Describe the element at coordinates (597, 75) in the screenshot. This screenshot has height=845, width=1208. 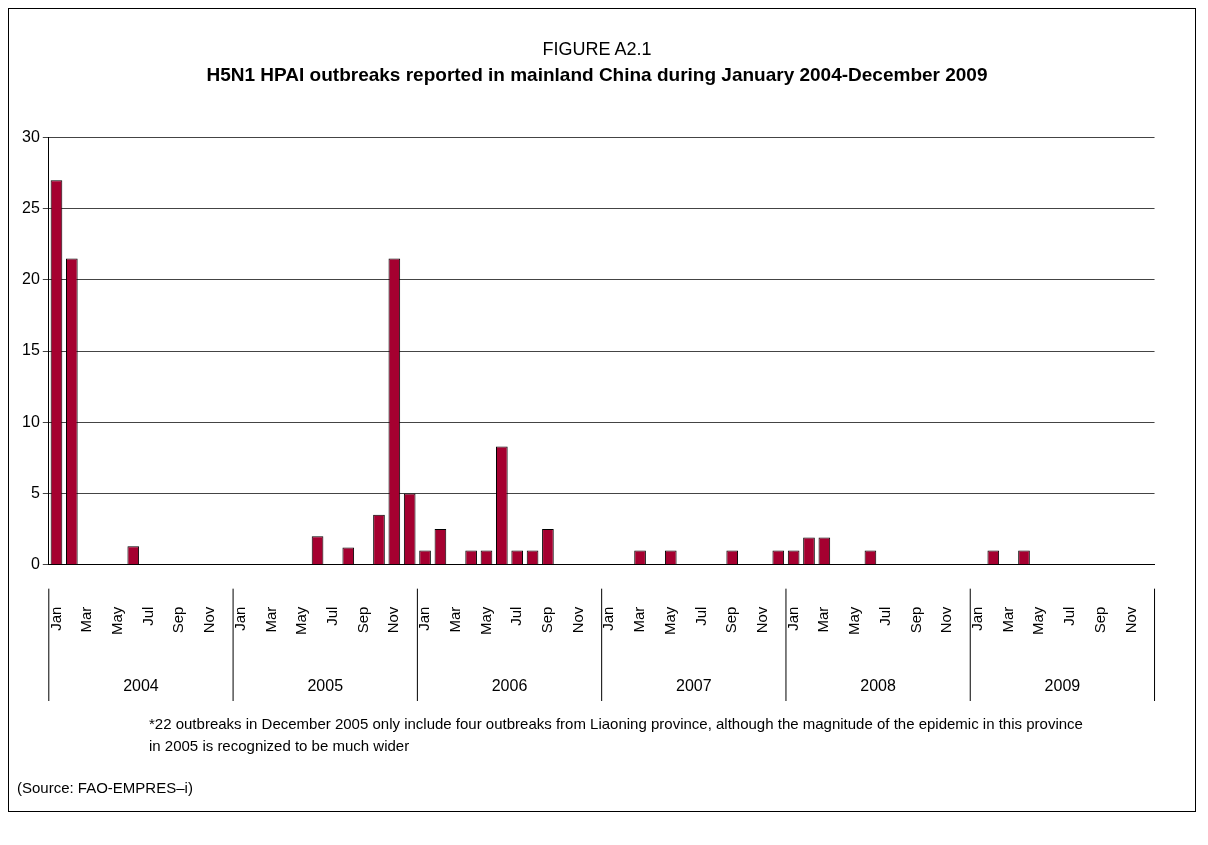
I see `chart-subtitle: H5N1 HPAI outbreaks reported in mainland China during January 2004-December 2009` at that location.